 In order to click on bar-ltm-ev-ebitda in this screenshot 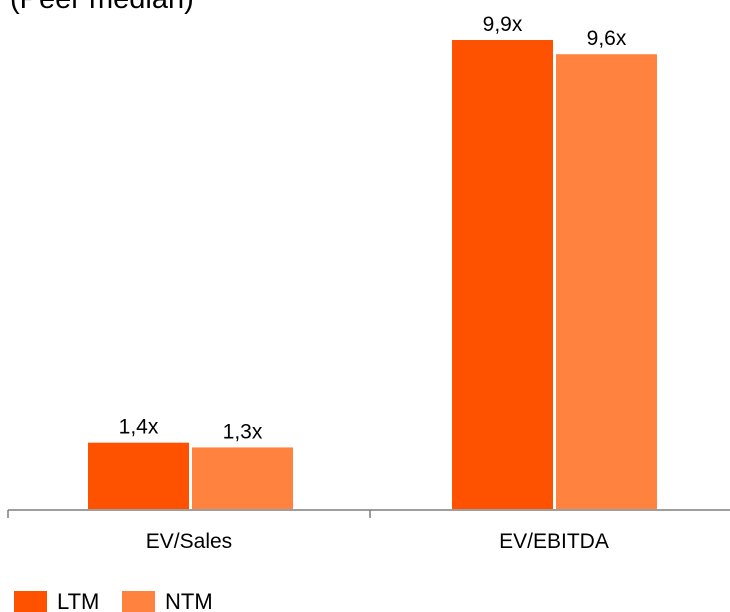, I will do `click(502, 274)`.